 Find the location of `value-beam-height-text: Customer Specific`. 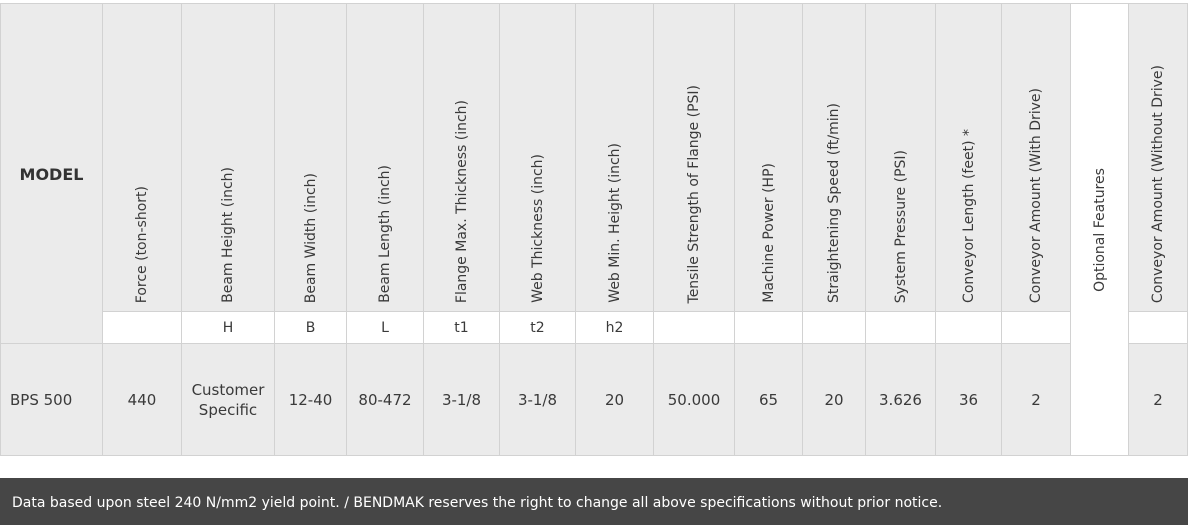

value-beam-height-text: Customer Specific is located at coordinates (228, 400).